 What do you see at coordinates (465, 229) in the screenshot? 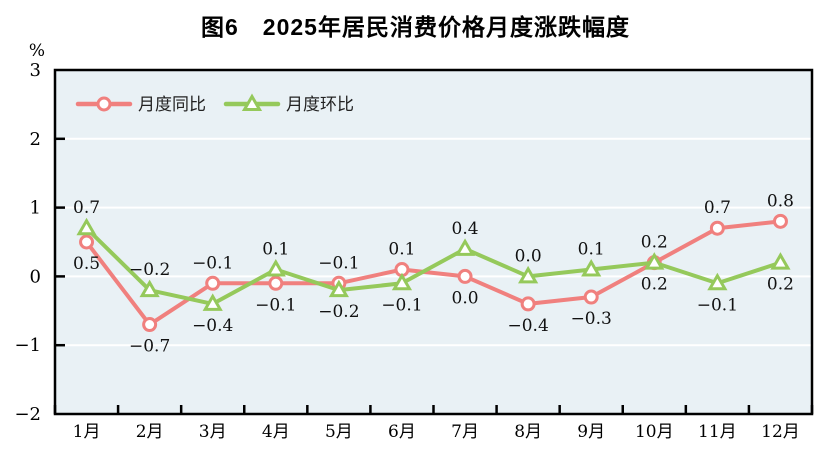
I see `data-label: 0.4` at bounding box center [465, 229].